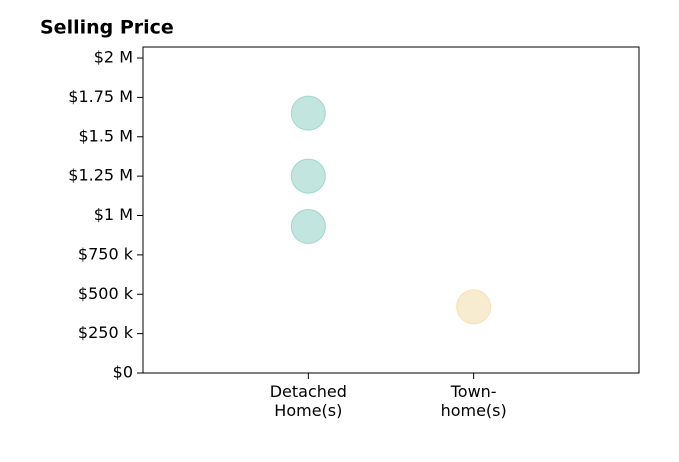 This screenshot has width=679, height=462. I want to click on y-tick-label: $250 k, so click(106, 332).